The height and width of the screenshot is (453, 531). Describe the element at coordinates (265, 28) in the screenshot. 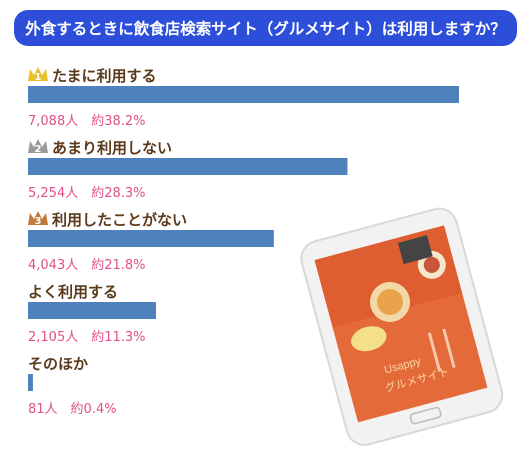

I see `chart-title: 外食するときに飲食店検索サイト（グルメサイト）は利用しますか？` at that location.